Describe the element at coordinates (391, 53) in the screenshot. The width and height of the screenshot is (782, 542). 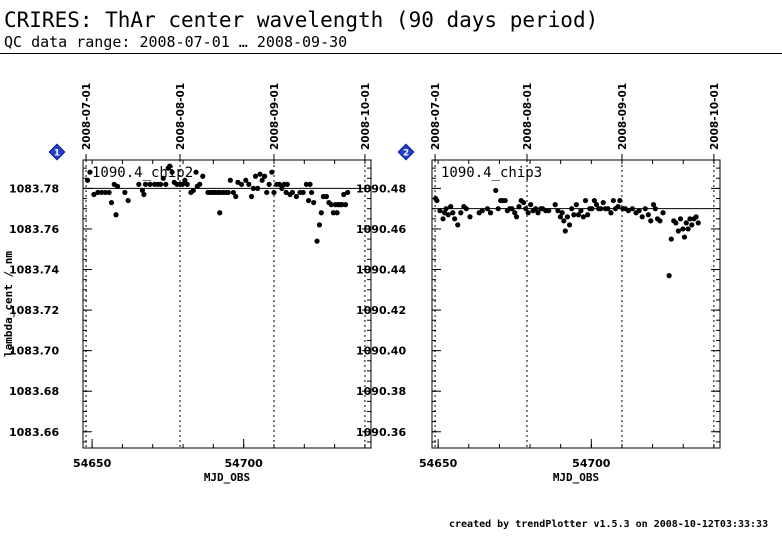
I see `title-divider` at that location.